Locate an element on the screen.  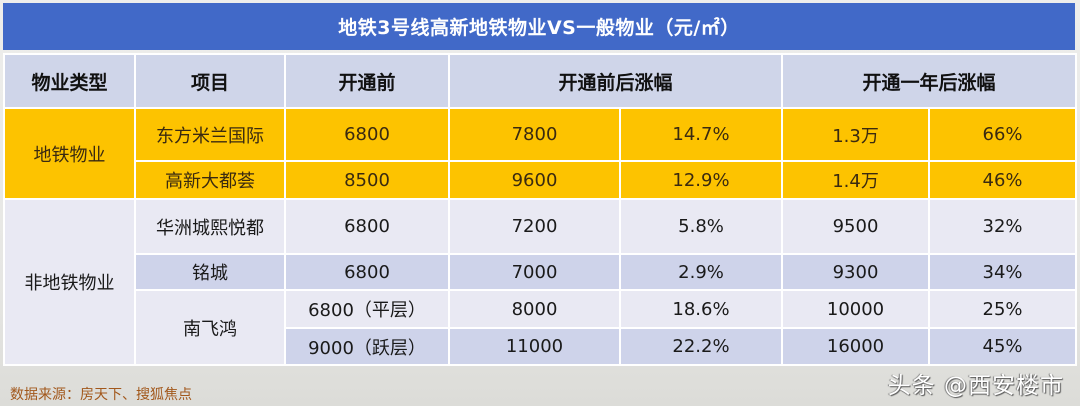
table-row: 高新大都荟 8500 9600 12.9% 1.4万 46% is located at coordinates (541, 180).